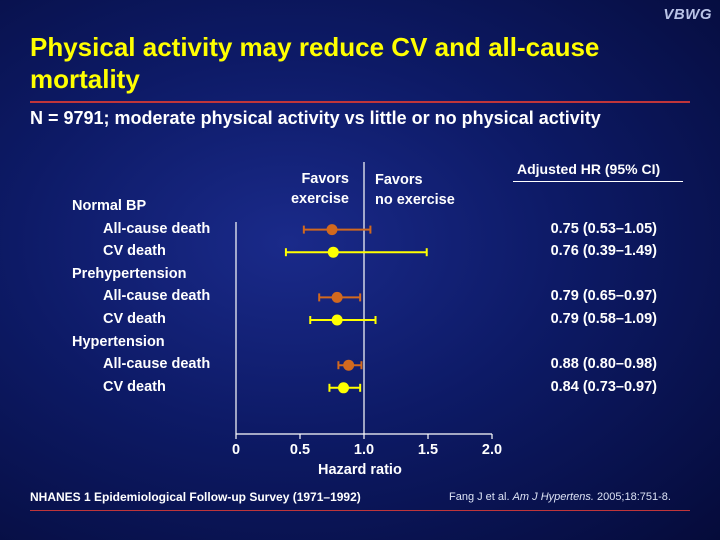 This screenshot has width=720, height=540. What do you see at coordinates (300, 450) in the screenshot?
I see `x-tick-label: 0.5` at bounding box center [300, 450].